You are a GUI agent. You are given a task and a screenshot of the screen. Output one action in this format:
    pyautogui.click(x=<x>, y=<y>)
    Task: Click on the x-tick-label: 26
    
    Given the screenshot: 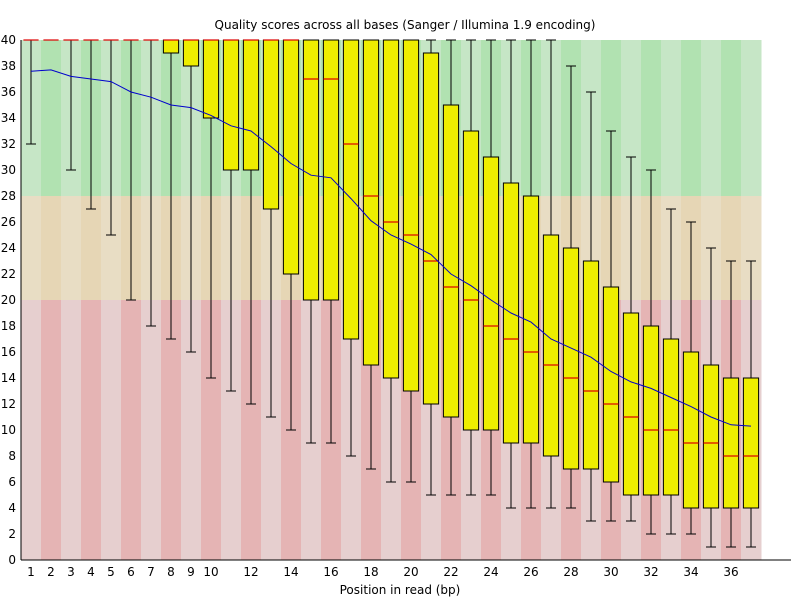 What is the action you would take?
    pyautogui.click(x=530, y=572)
    